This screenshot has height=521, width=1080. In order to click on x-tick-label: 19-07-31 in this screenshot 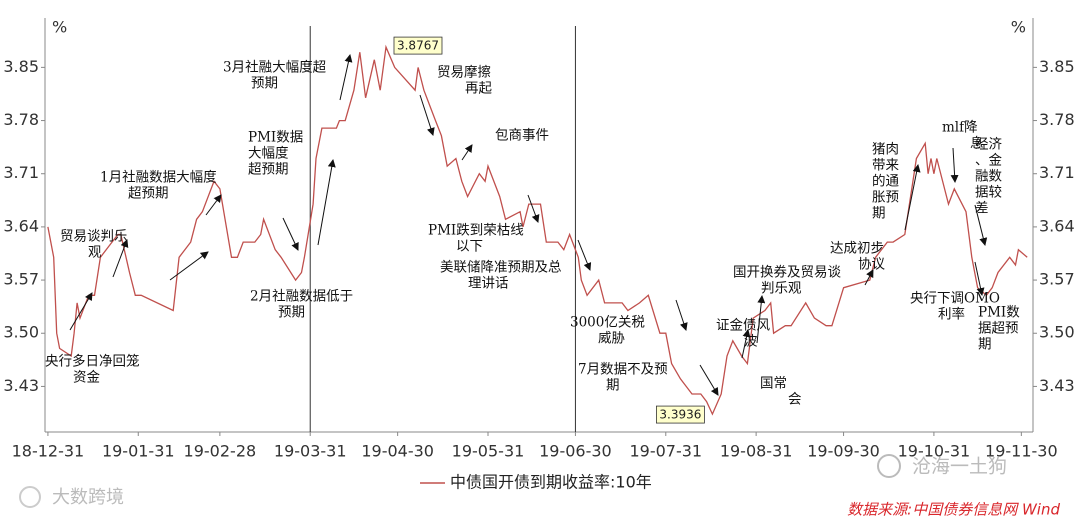, I will do `click(665, 451)`.